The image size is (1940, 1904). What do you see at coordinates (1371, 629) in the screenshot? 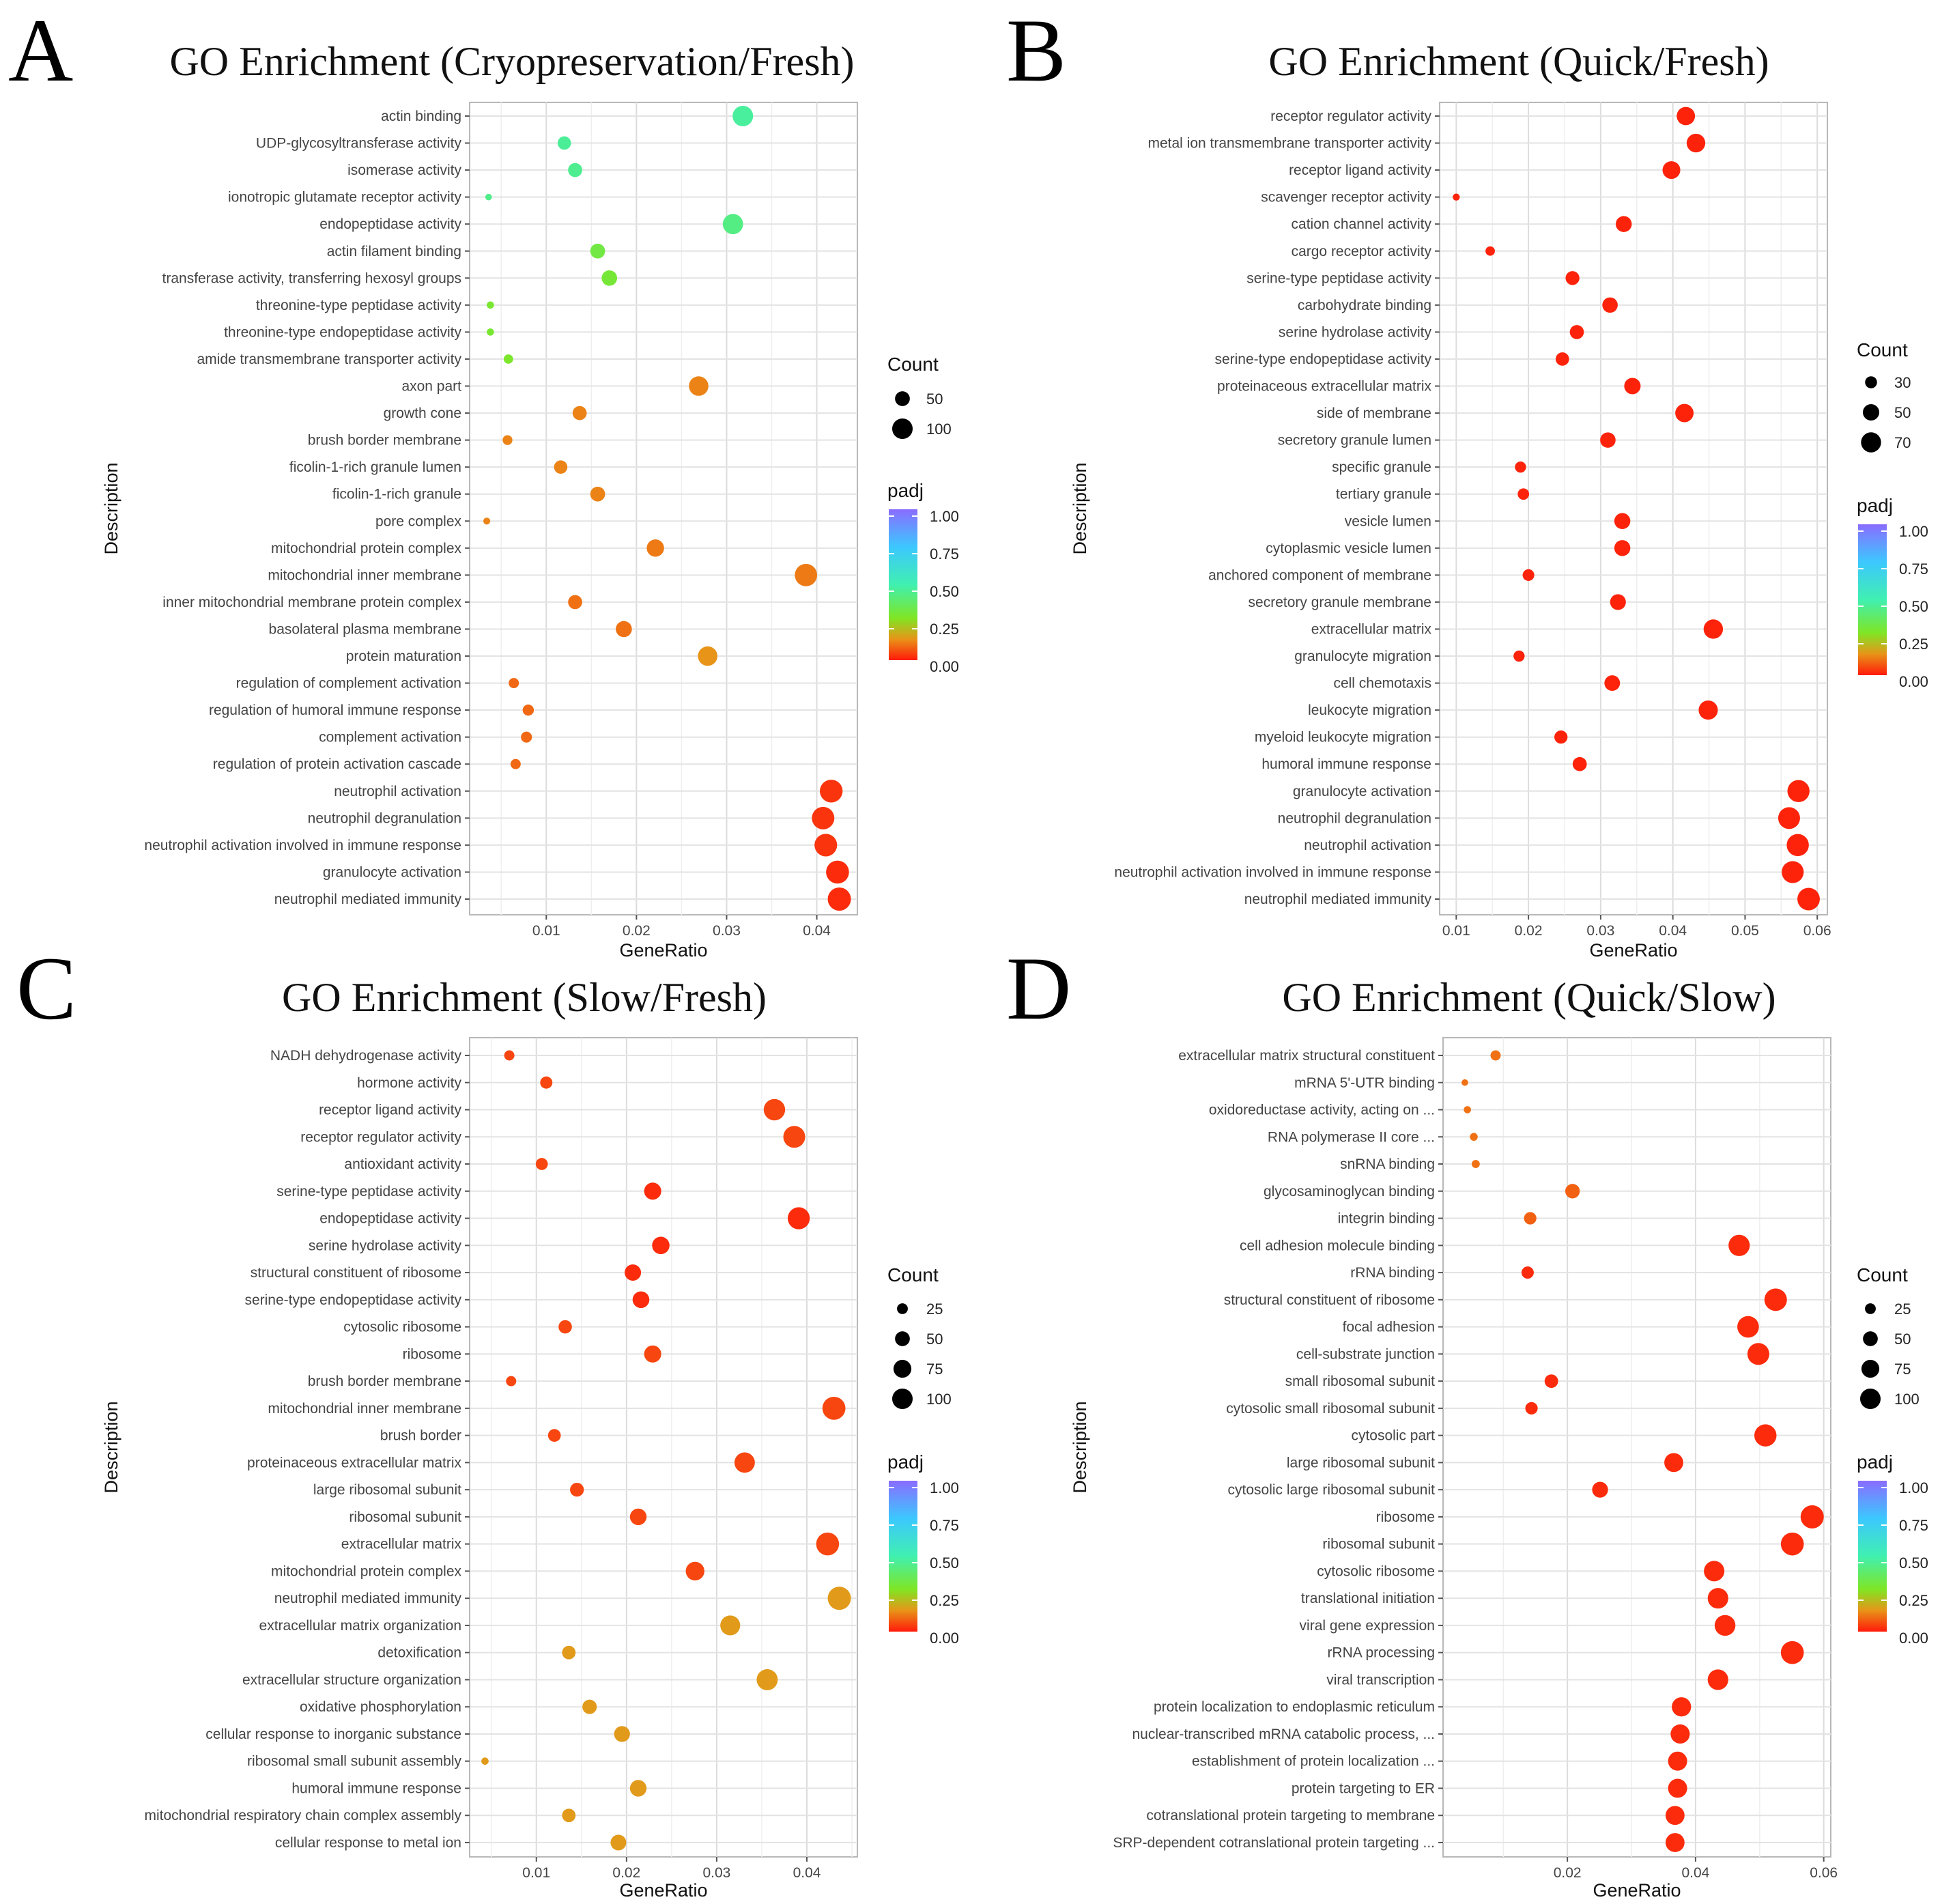
I see `y-tick-label: extracellular matrix` at bounding box center [1371, 629].